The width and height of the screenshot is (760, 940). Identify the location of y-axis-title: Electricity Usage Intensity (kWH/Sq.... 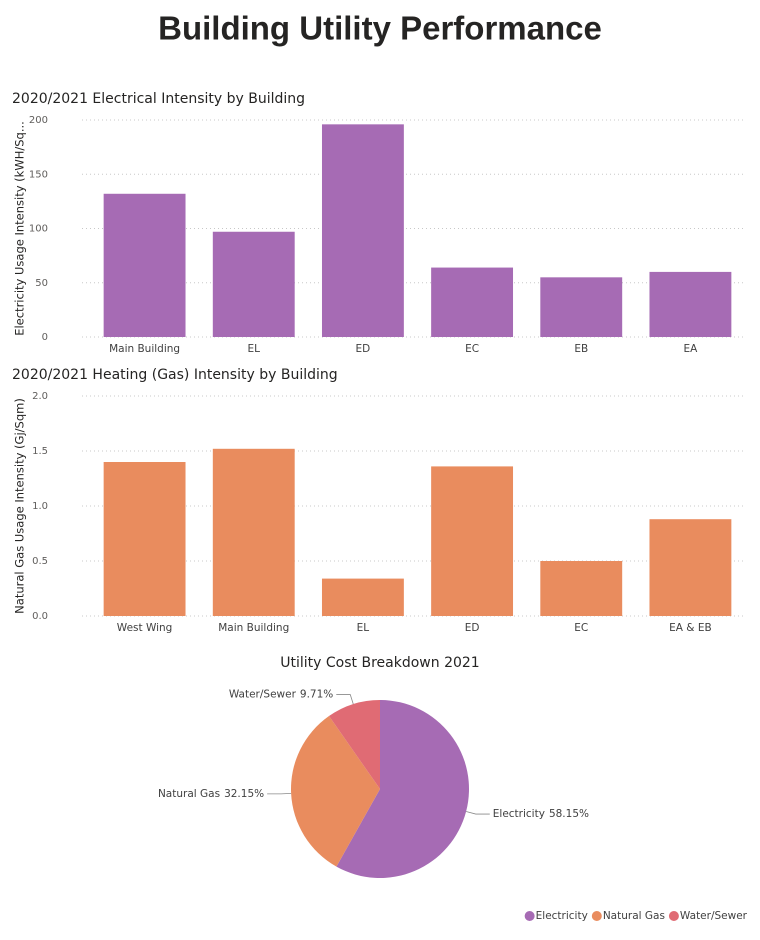
(20, 228).